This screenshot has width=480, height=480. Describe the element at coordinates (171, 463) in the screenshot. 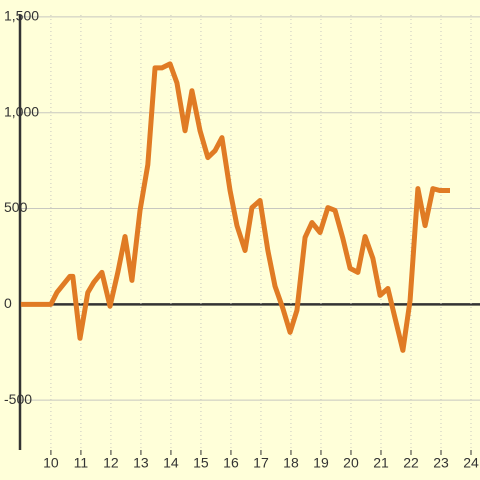

I see `x-tick-label: 14` at that location.